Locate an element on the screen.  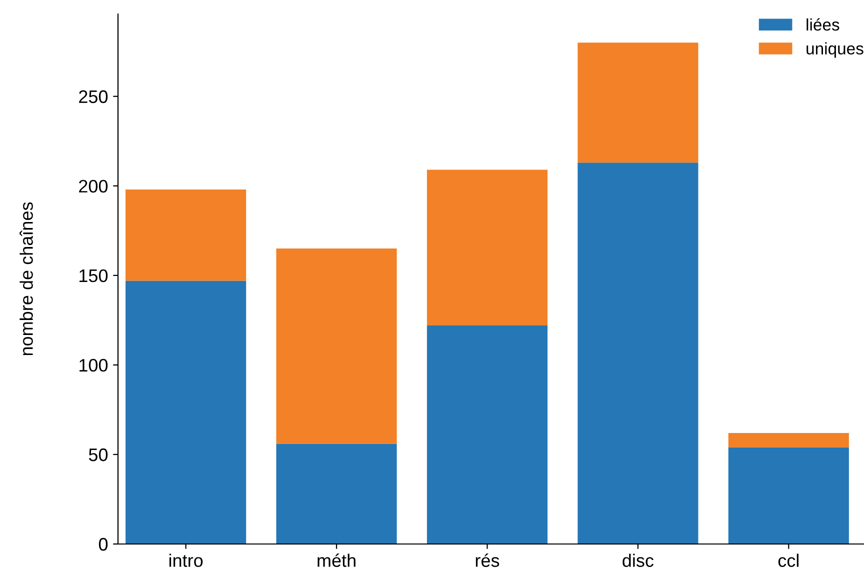
y-tick-label: 150 is located at coordinates (94, 275).